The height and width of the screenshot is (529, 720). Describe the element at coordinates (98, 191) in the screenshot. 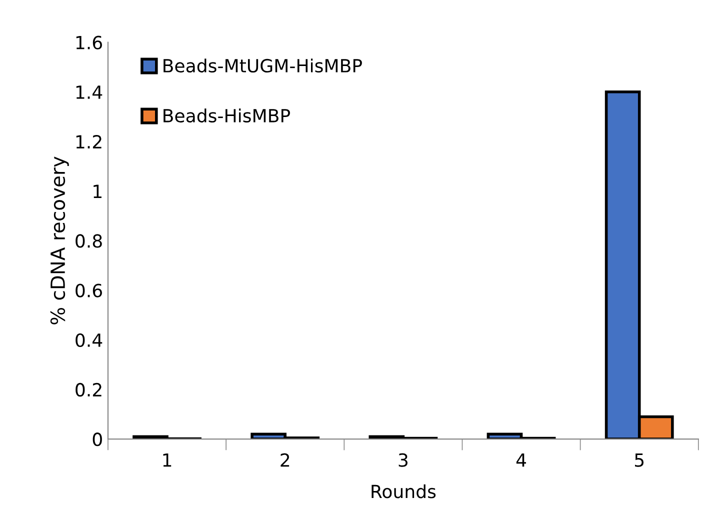

I see `y-tick-label: 1` at that location.